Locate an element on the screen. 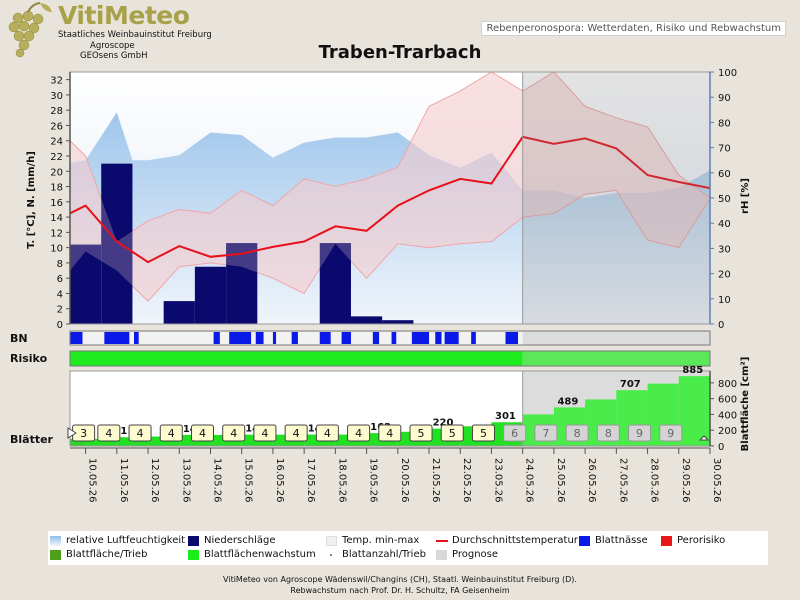 This screenshot has width=800, height=600. date-tick-label: 29.05.26 is located at coordinates (685, 480).